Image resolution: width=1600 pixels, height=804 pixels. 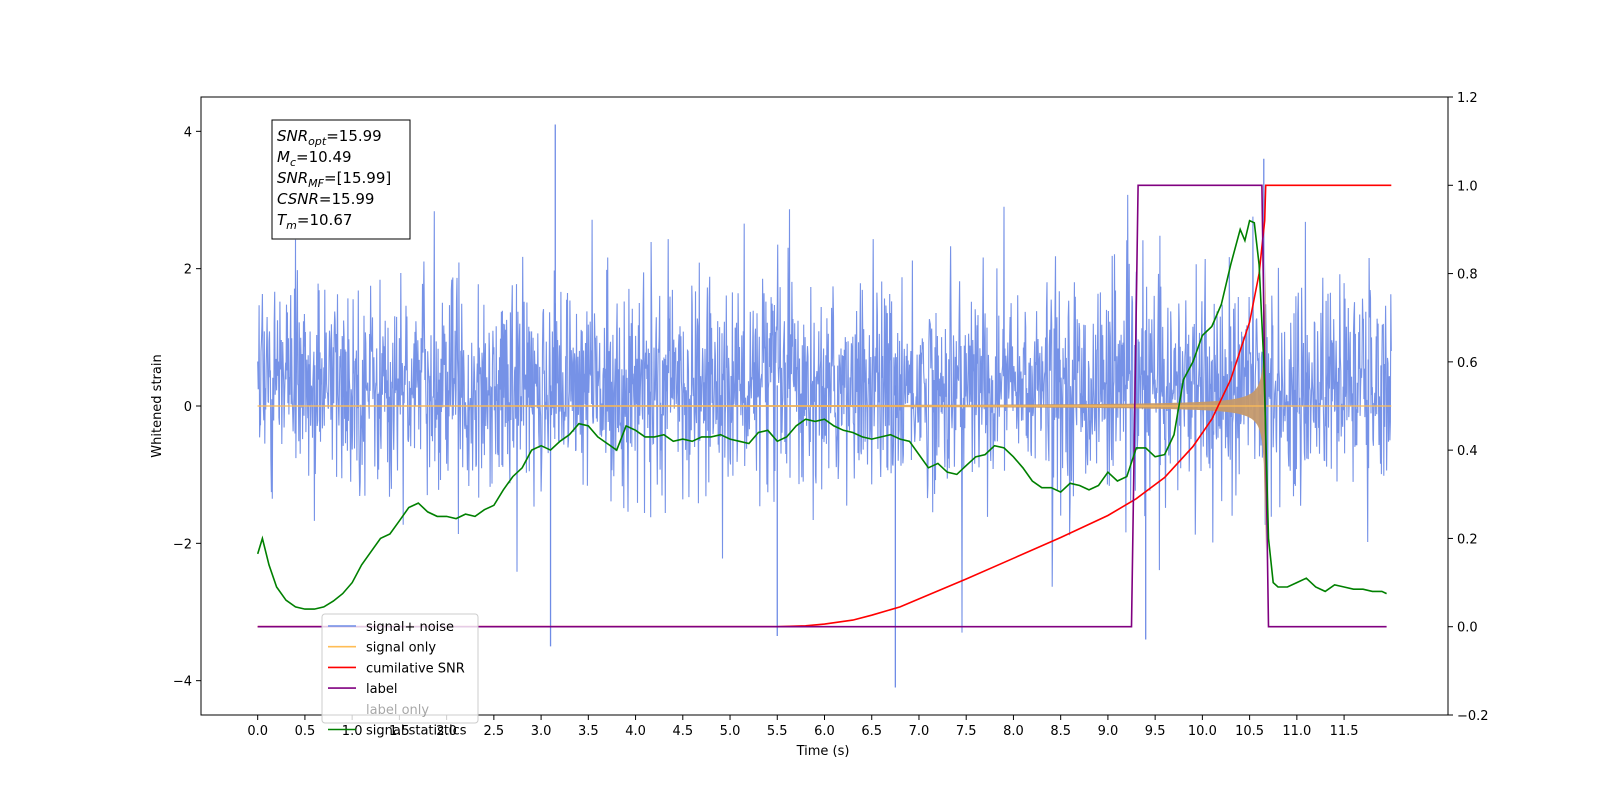 What do you see at coordinates (966, 731) in the screenshot?
I see `x-tick-label: 7.5` at bounding box center [966, 731].